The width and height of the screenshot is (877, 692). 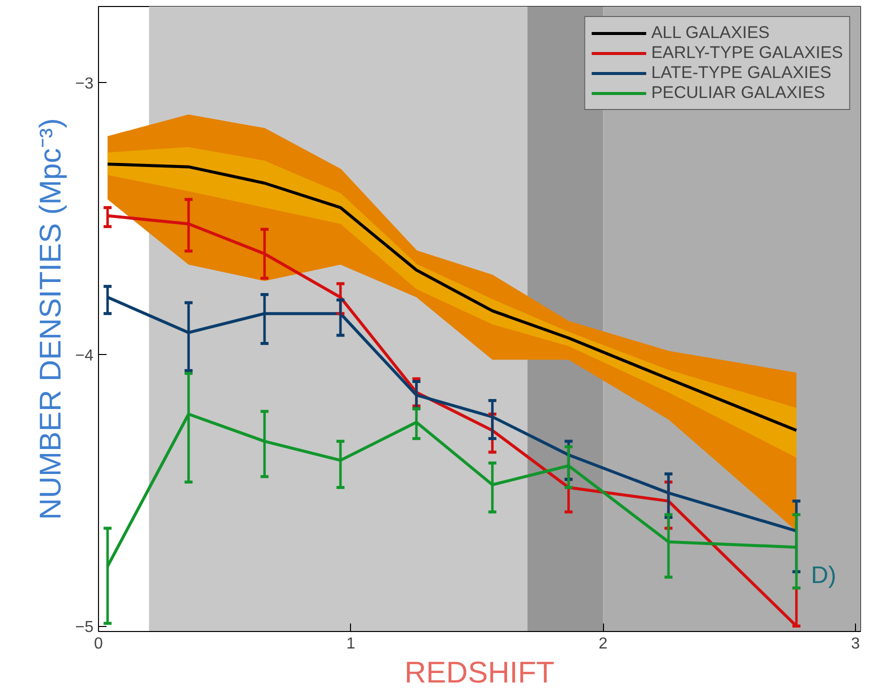 I want to click on legend-label: ALL GALAXIES, so click(x=710, y=33).